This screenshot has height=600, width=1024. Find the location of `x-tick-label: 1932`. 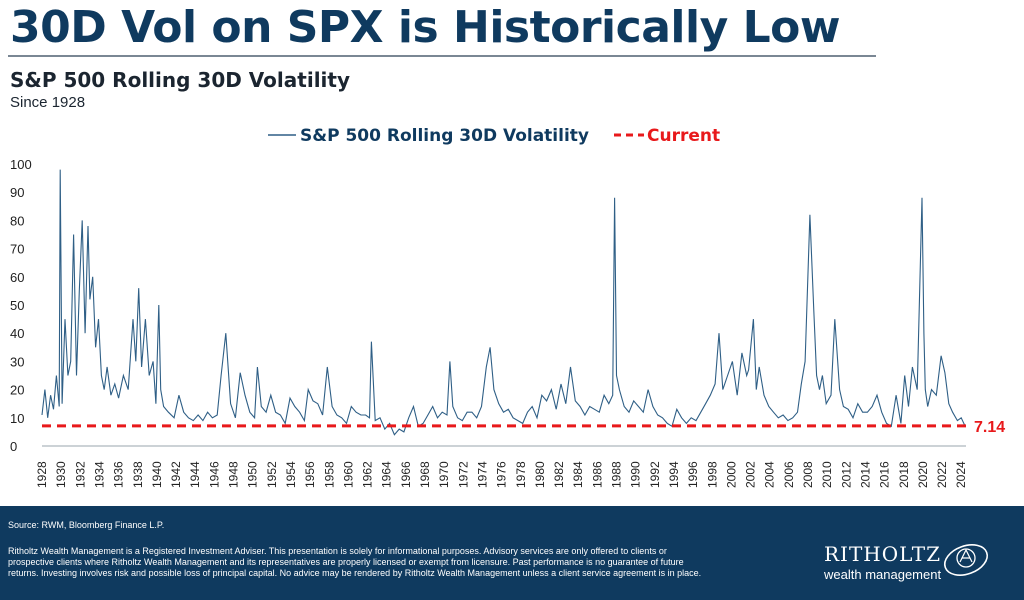

x-tick-label: 1932 is located at coordinates (80, 474).